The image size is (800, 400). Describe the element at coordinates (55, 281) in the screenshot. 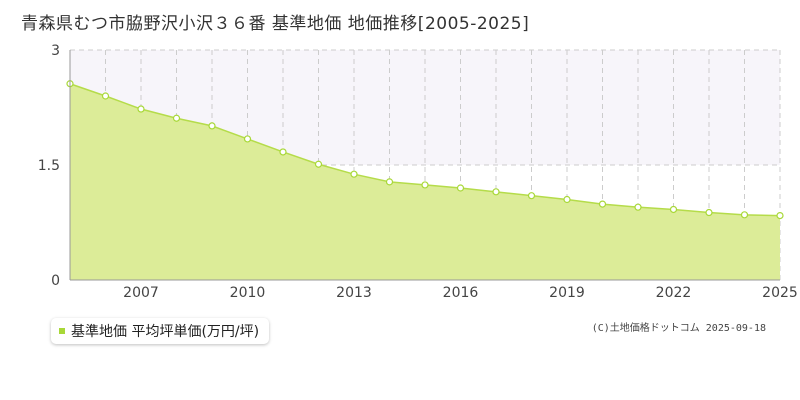

I see `y-tick-label: 0` at that location.